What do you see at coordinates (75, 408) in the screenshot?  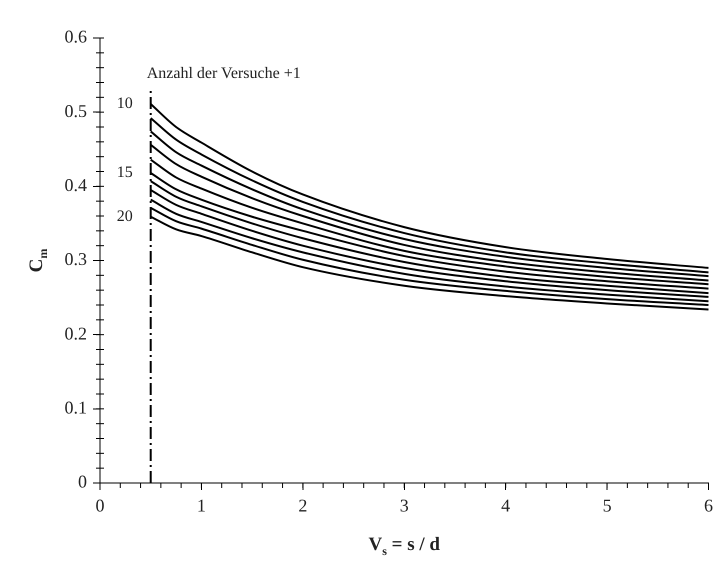 I see `y-tick-label: 0.1` at bounding box center [75, 408].